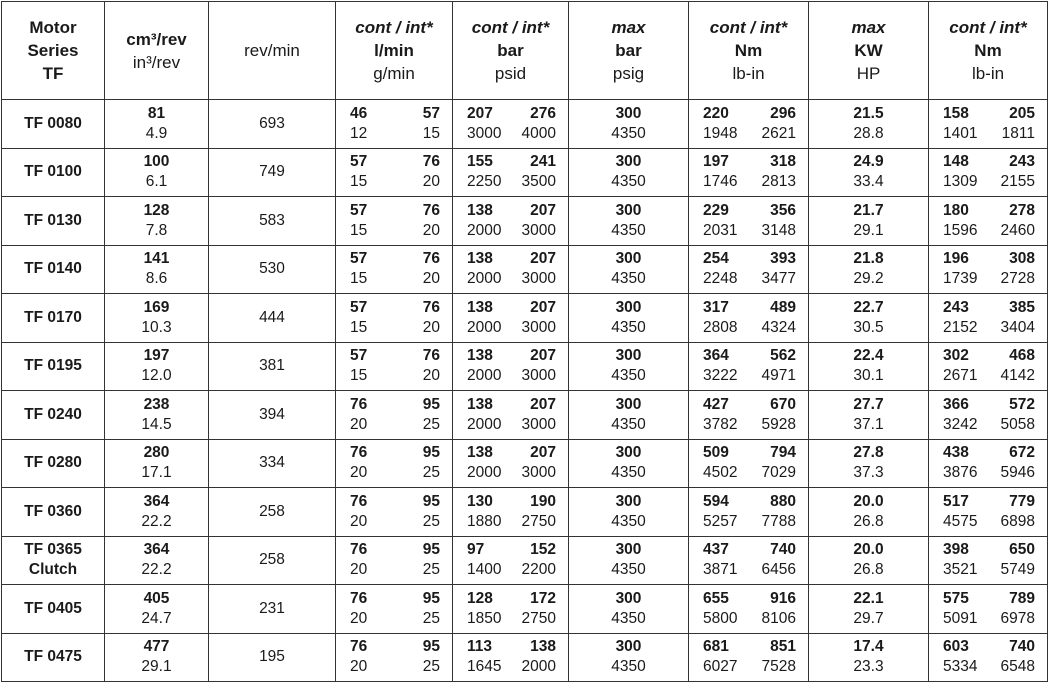 The height and width of the screenshot is (694, 1048). What do you see at coordinates (53, 415) in the screenshot?
I see `cell-model: TF 0240` at bounding box center [53, 415].